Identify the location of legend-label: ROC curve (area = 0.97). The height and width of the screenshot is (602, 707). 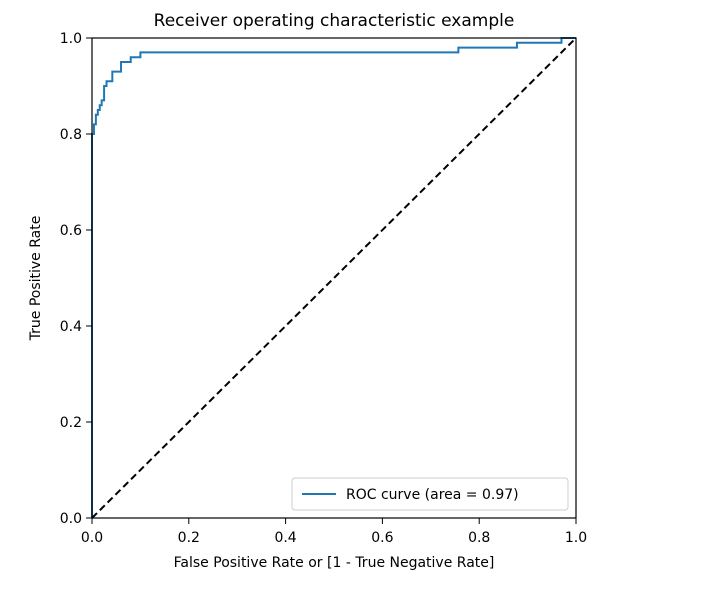
(432, 495).